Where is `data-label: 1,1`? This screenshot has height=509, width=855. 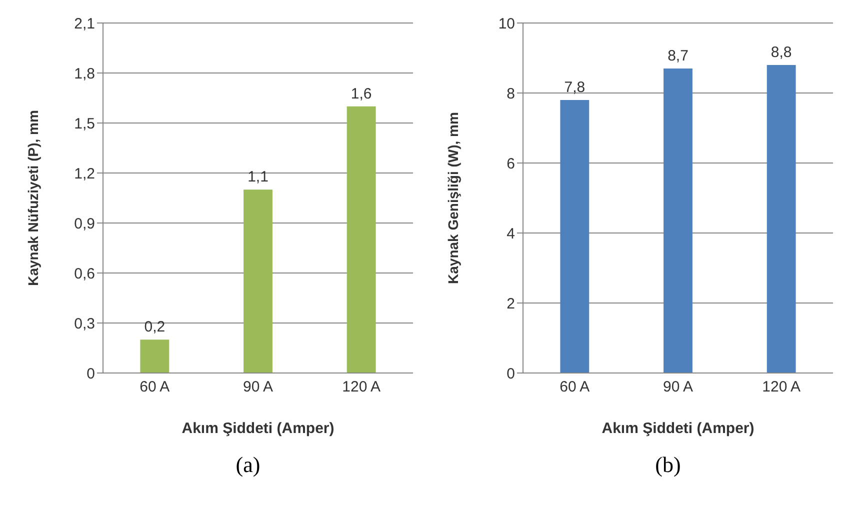 data-label: 1,1 is located at coordinates (258, 177).